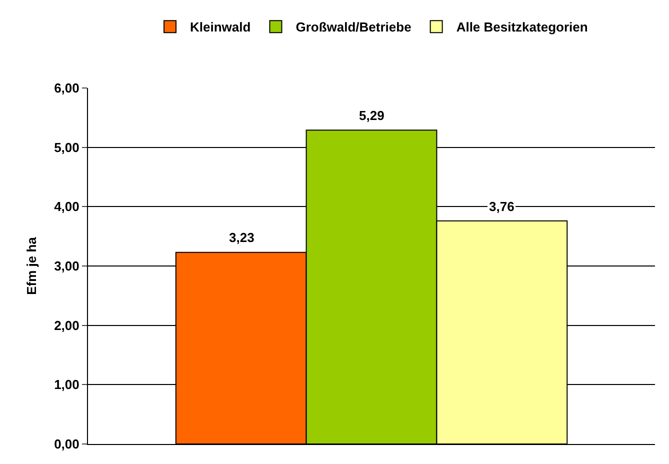 This screenshot has height=464, width=669. What do you see at coordinates (67, 266) in the screenshot?
I see `y-tick-label: 3,00` at bounding box center [67, 266].